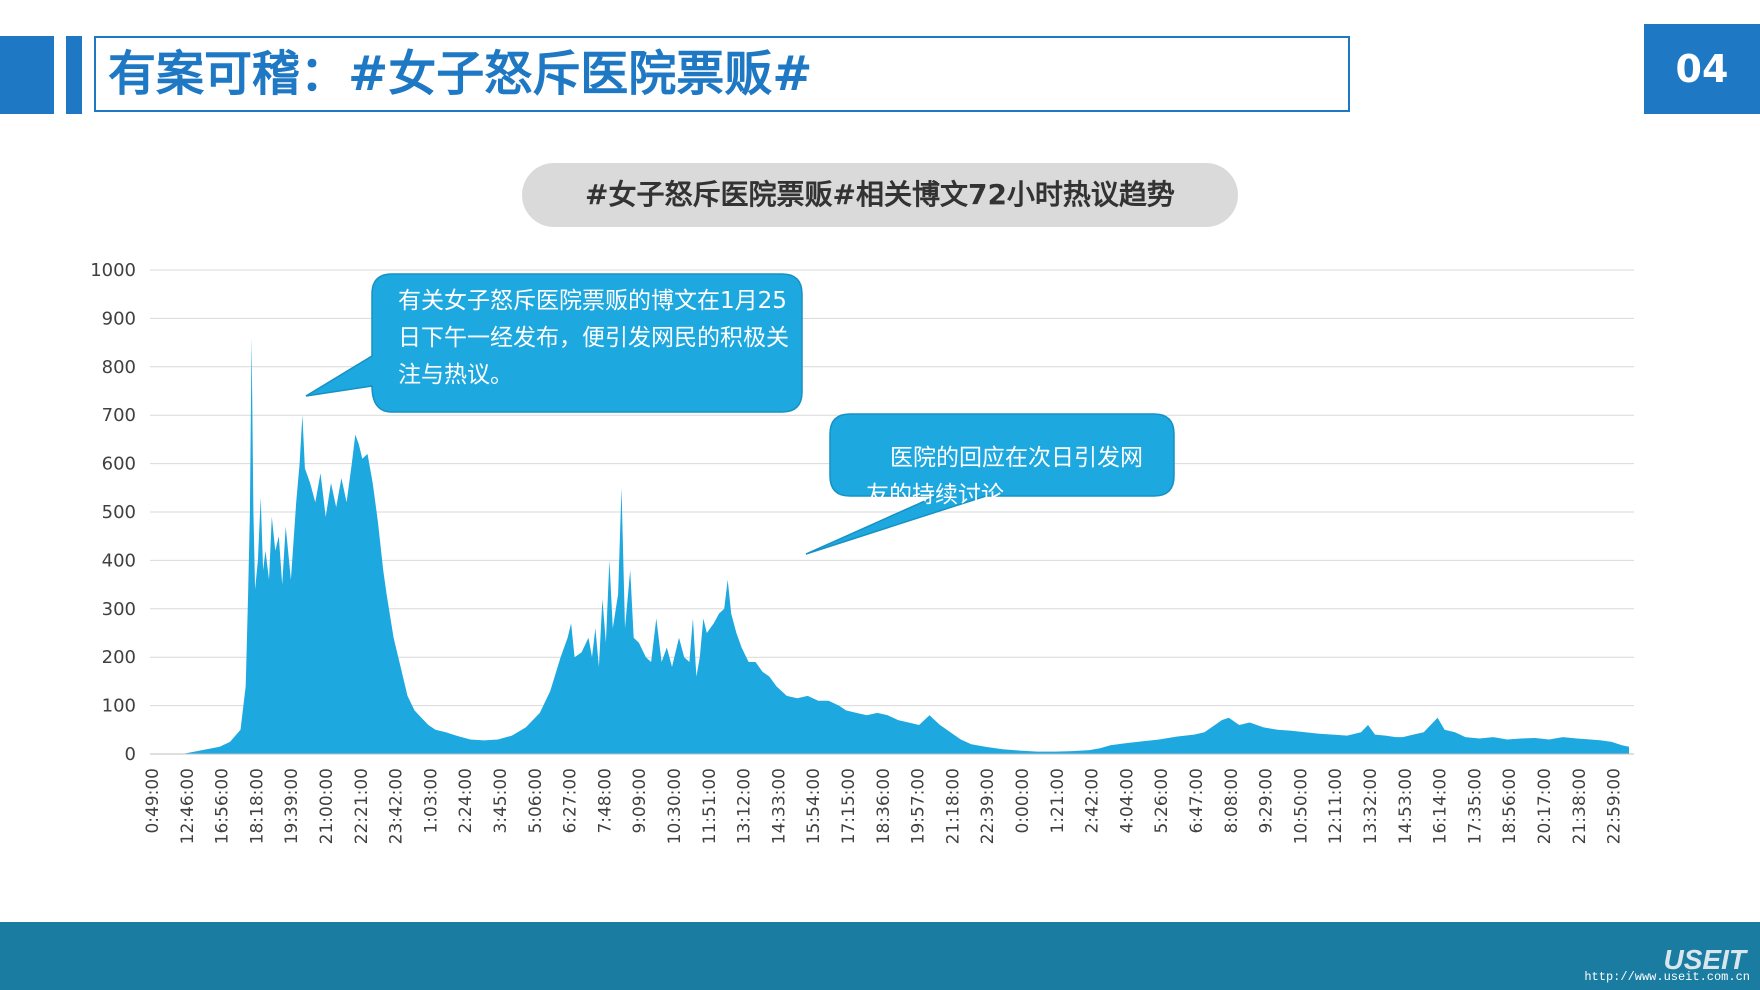 This screenshot has height=990, width=1760. I want to click on callout-bubble-first, so click(554, 343).